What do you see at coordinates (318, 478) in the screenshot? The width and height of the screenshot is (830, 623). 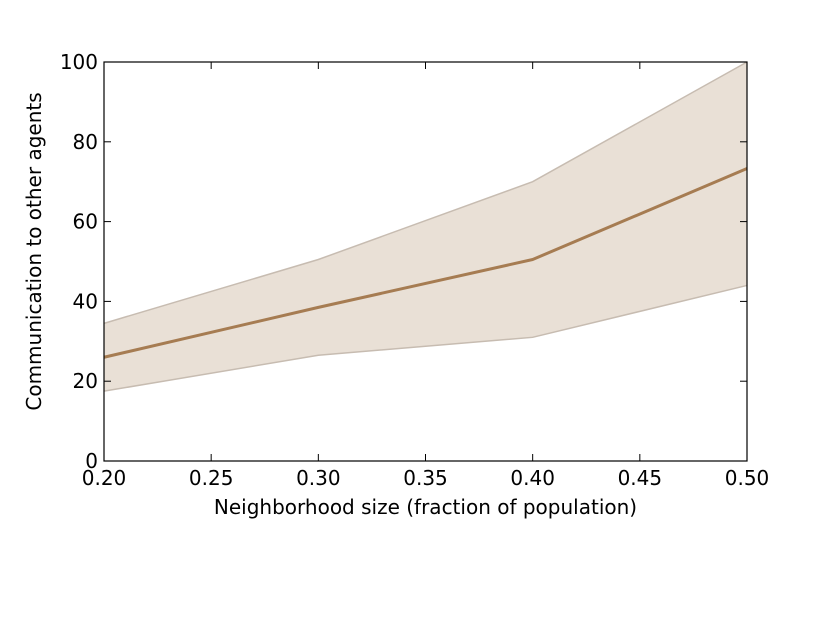 I see `x-tick-label: 0.30` at bounding box center [318, 478].